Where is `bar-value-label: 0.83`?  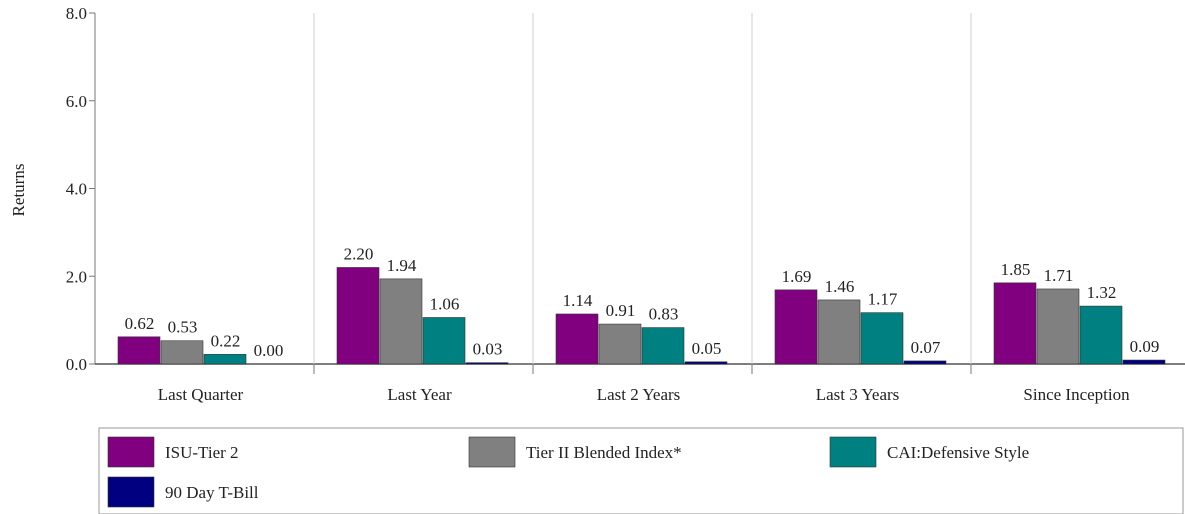
bar-value-label: 0.83 is located at coordinates (664, 314).